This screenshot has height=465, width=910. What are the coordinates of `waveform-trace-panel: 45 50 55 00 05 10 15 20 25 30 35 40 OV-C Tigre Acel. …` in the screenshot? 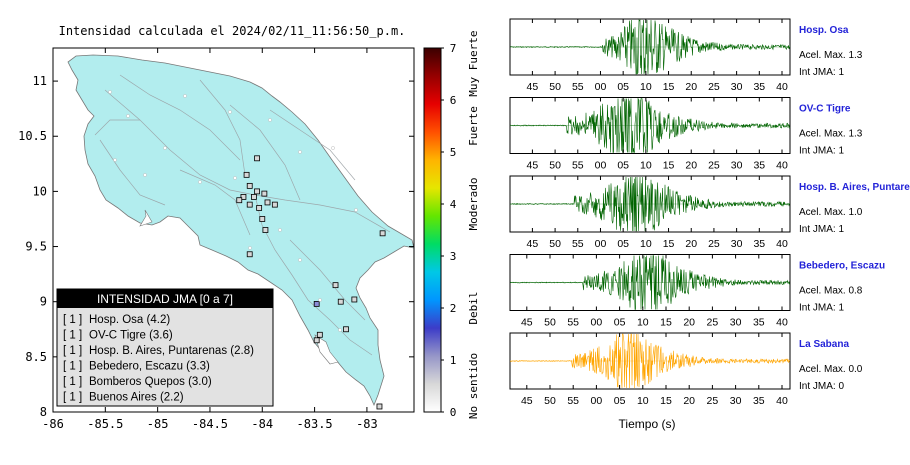 It's located at (686, 134).